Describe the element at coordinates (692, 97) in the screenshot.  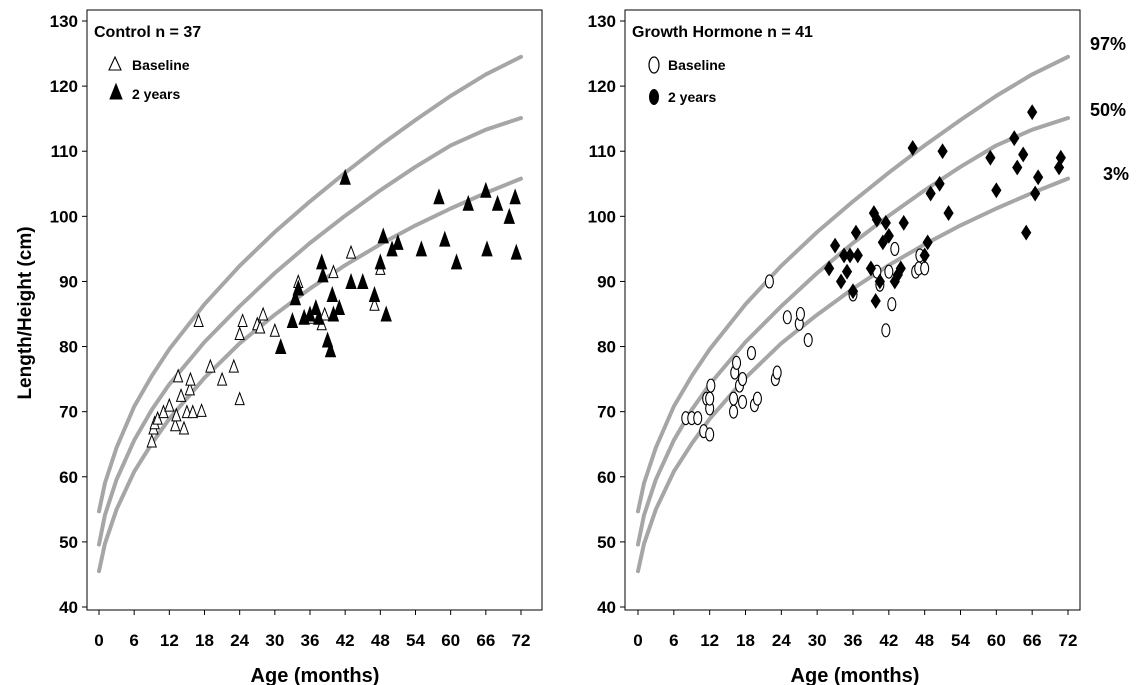
I see `legend-label-2-years: 2 years` at that location.